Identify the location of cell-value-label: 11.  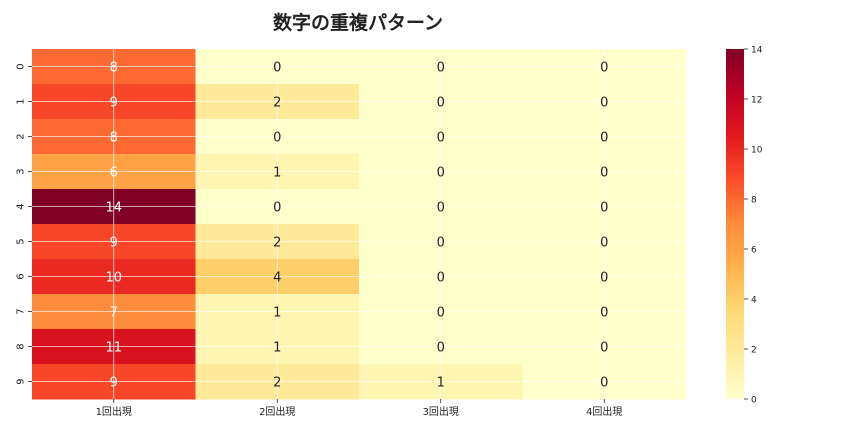
(113, 348).